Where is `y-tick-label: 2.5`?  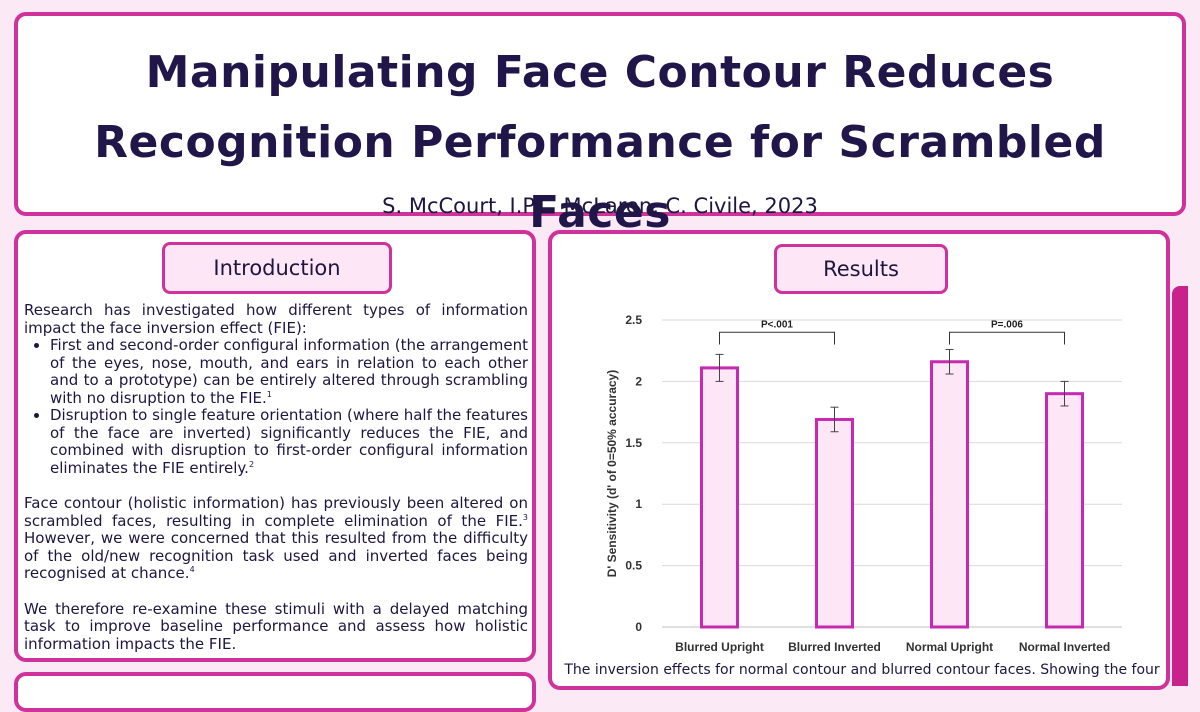
y-tick-label: 2.5 is located at coordinates (633, 320).